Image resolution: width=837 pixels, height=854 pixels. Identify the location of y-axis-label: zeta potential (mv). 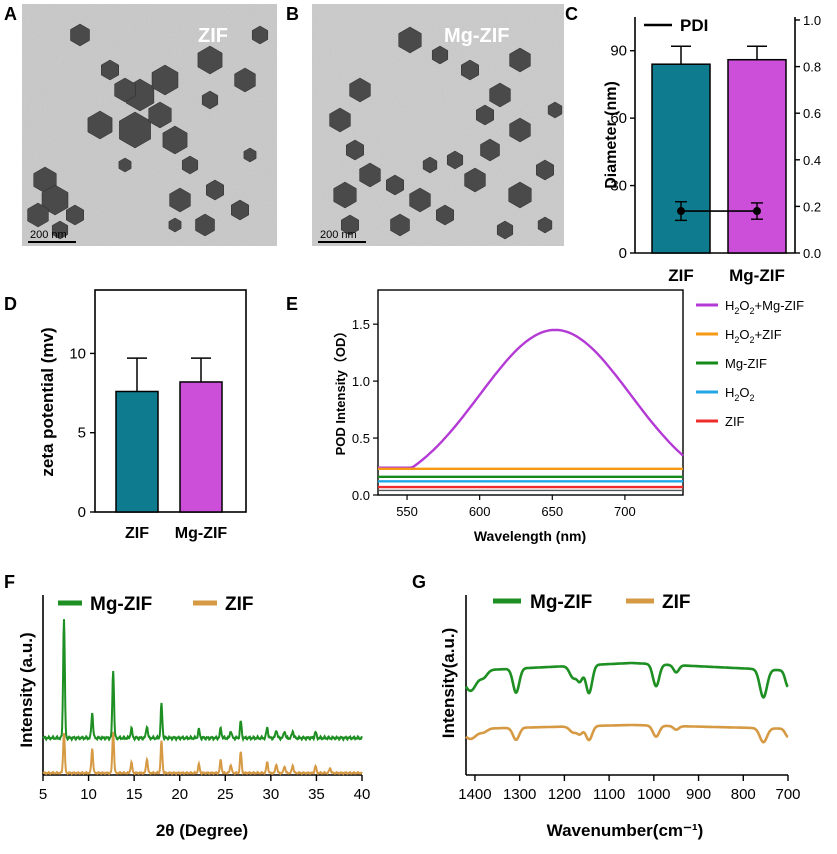
(47, 401).